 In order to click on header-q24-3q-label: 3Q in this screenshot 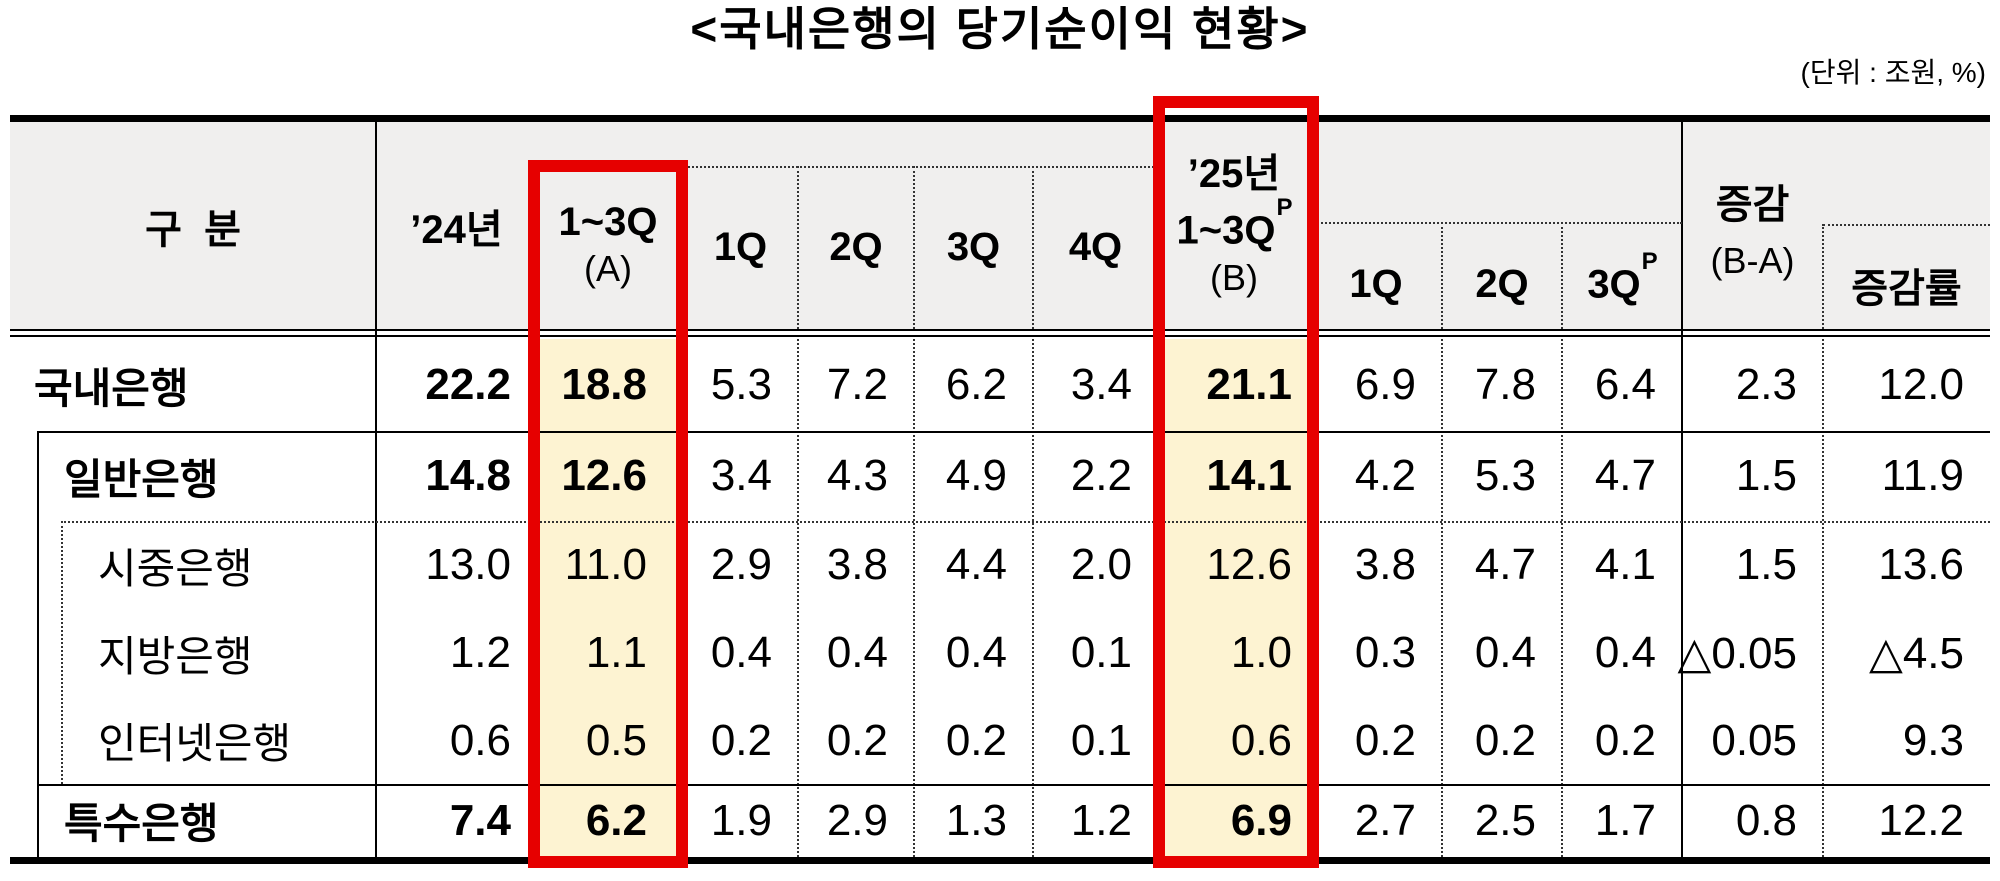, I will do `click(973, 247)`.